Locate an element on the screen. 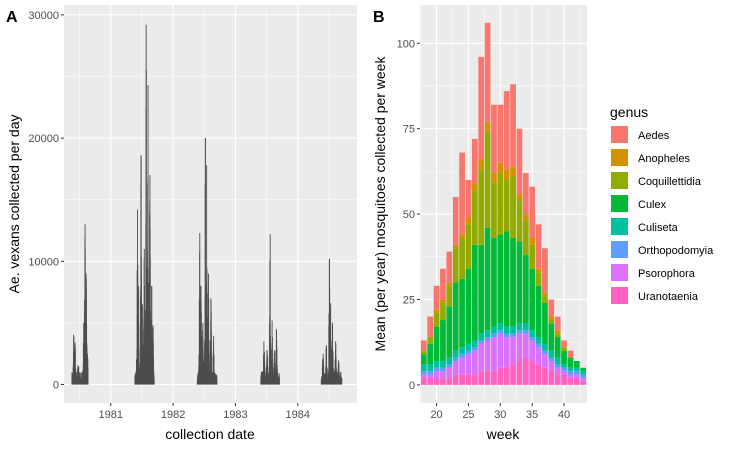 This screenshot has width=736, height=449. panel-b-x-axis: 20 25 30 35 40 is located at coordinates (500, 412).